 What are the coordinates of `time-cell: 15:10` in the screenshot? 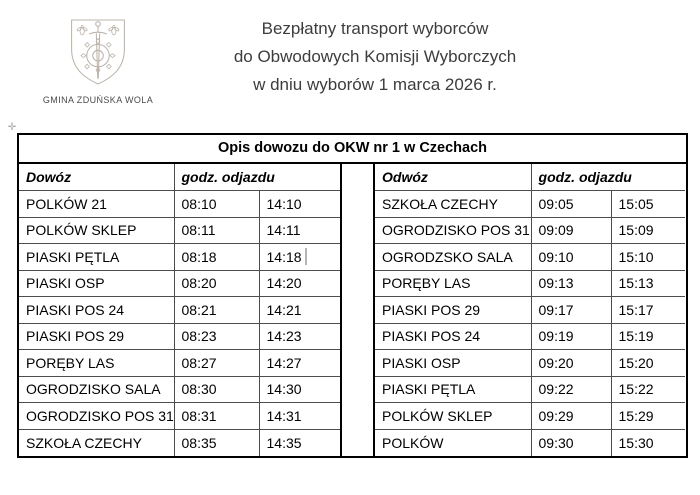 It's located at (648, 256).